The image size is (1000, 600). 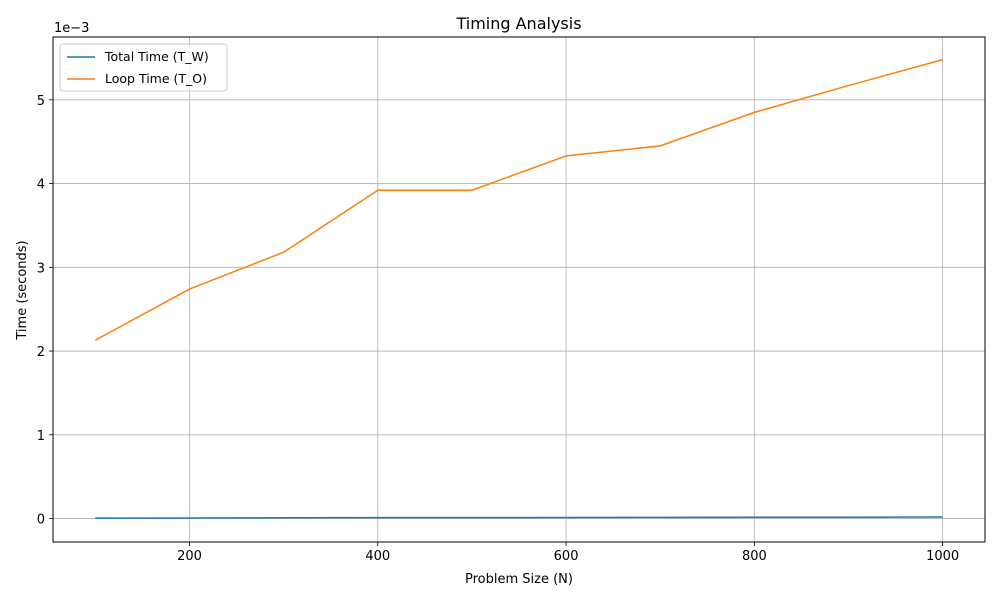 I want to click on y-axis-offset-label: 1e−3, so click(x=71, y=28).